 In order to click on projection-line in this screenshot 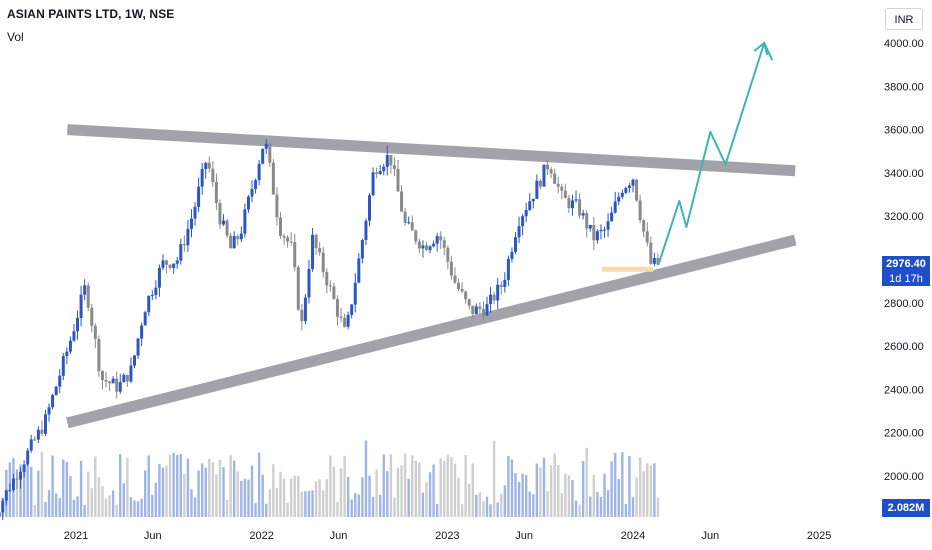, I will do `click(715, 154)`.